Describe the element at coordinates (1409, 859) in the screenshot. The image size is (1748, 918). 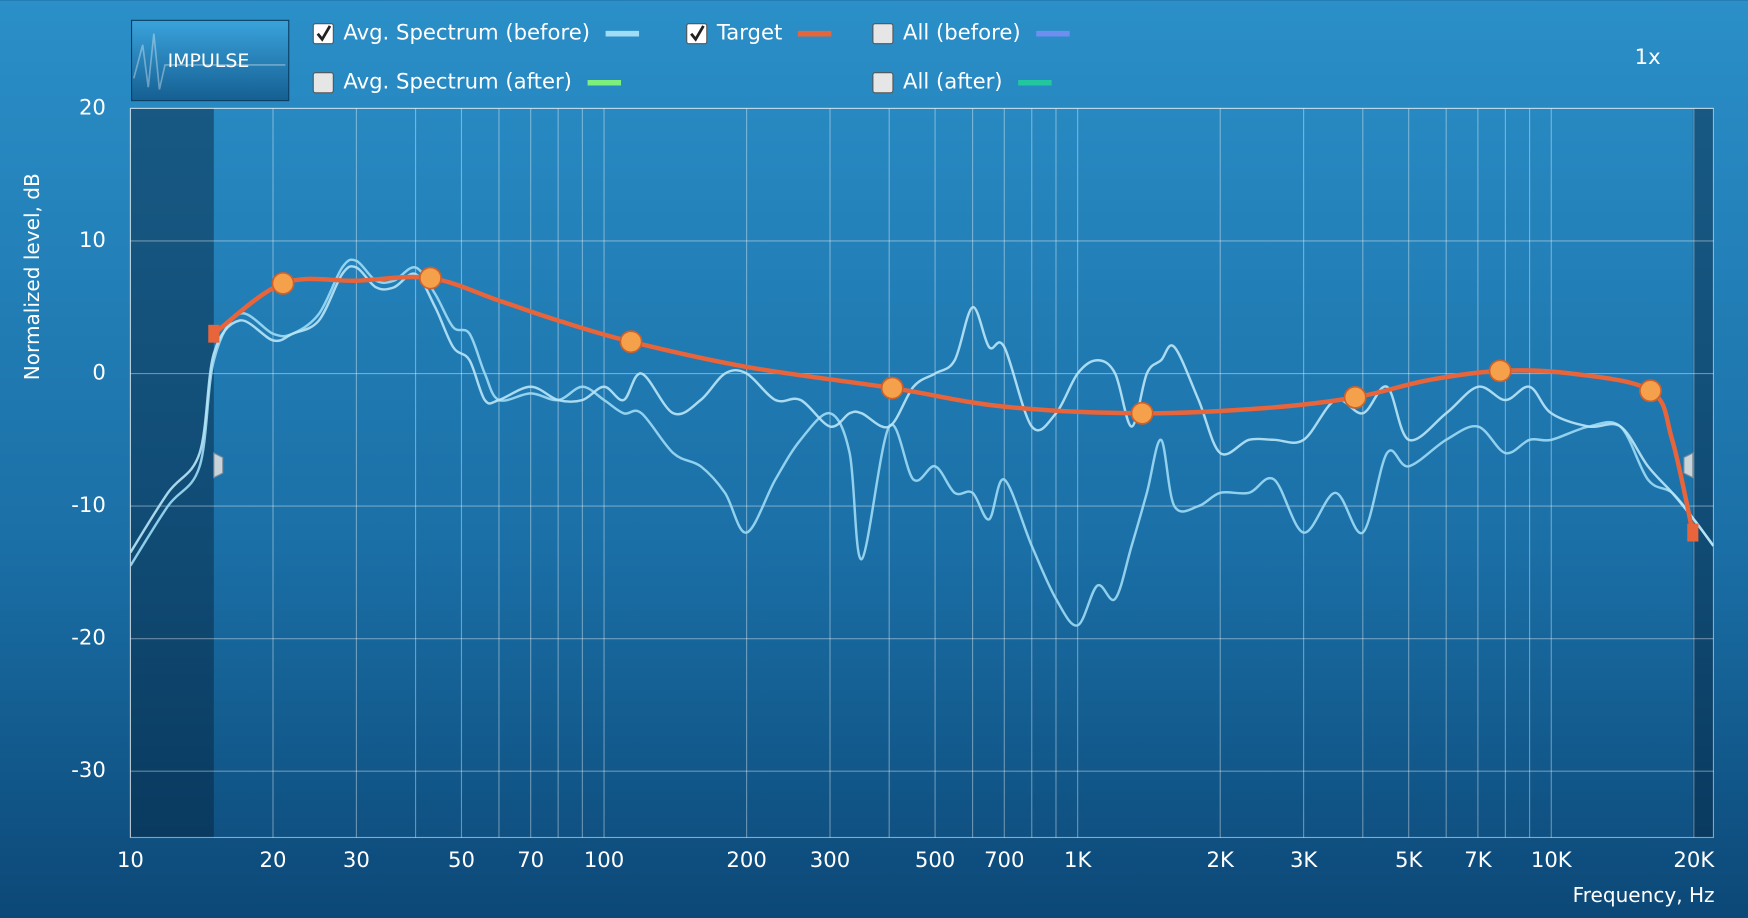
I see `x-tick-label: 5K` at that location.